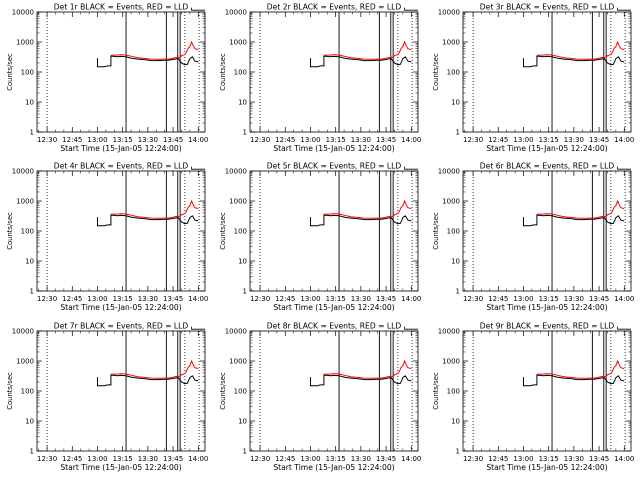 The image size is (640, 480). I want to click on panel-title: Det 1r BLACK = Events, RED = LLD, so click(121, 7).